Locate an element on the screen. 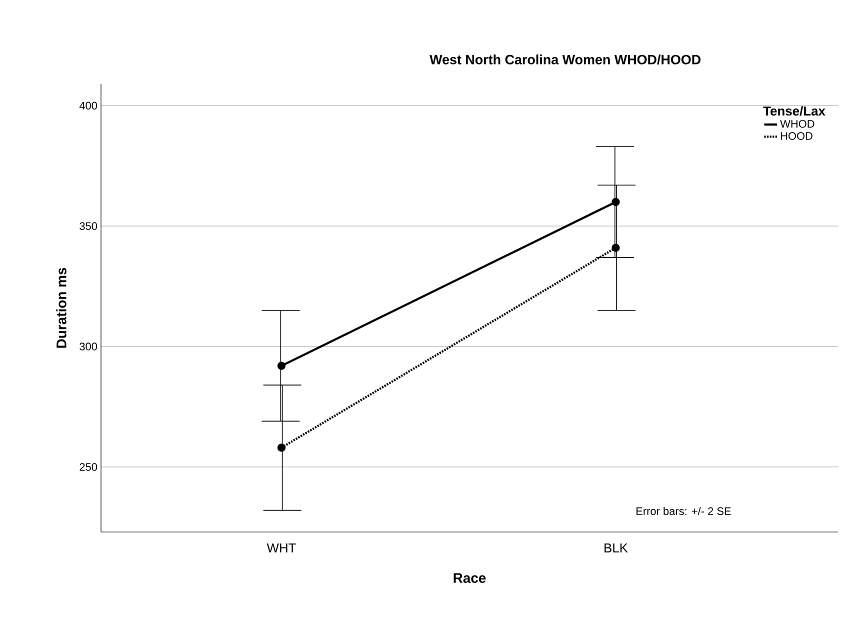 Image resolution: width=852 pixels, height=625 pixels. legend-label: WHOD is located at coordinates (797, 124).